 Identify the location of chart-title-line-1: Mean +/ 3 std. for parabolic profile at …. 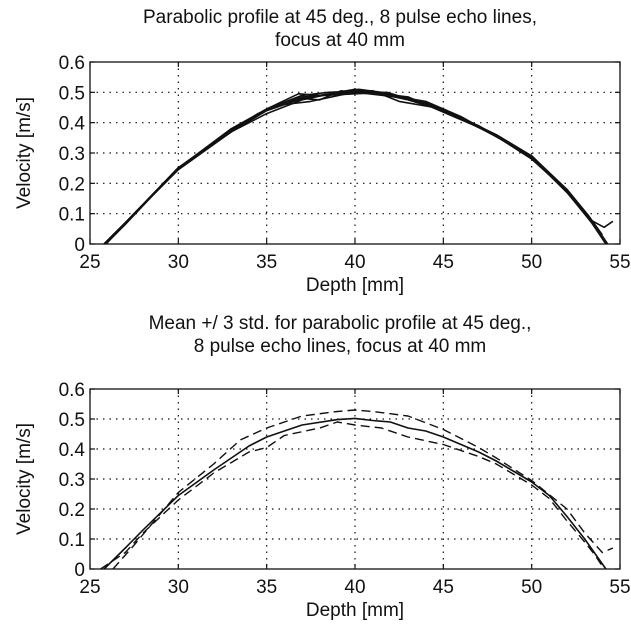
(340, 323).